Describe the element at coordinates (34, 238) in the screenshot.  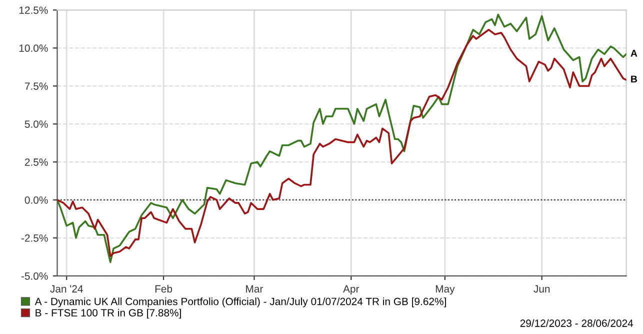
I see `y-tick-label: -2.5%` at that location.